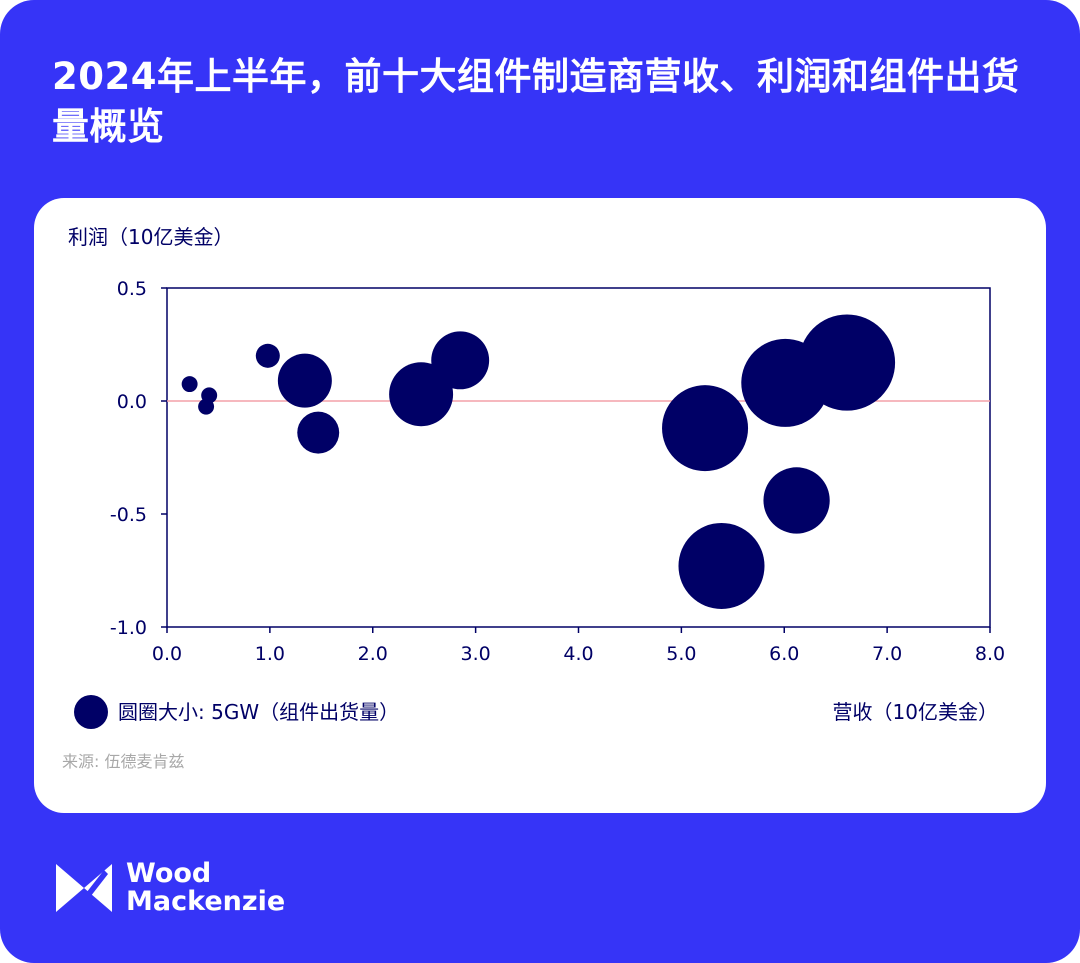 This screenshot has width=1080, height=963. I want to click on x-tick-label: 6.0, so click(784, 654).